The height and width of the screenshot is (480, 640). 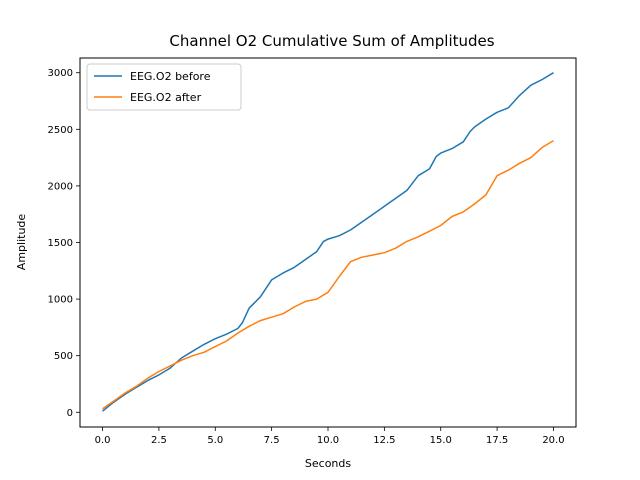 What do you see at coordinates (63, 356) in the screenshot?
I see `y-tick-label: 500` at bounding box center [63, 356].